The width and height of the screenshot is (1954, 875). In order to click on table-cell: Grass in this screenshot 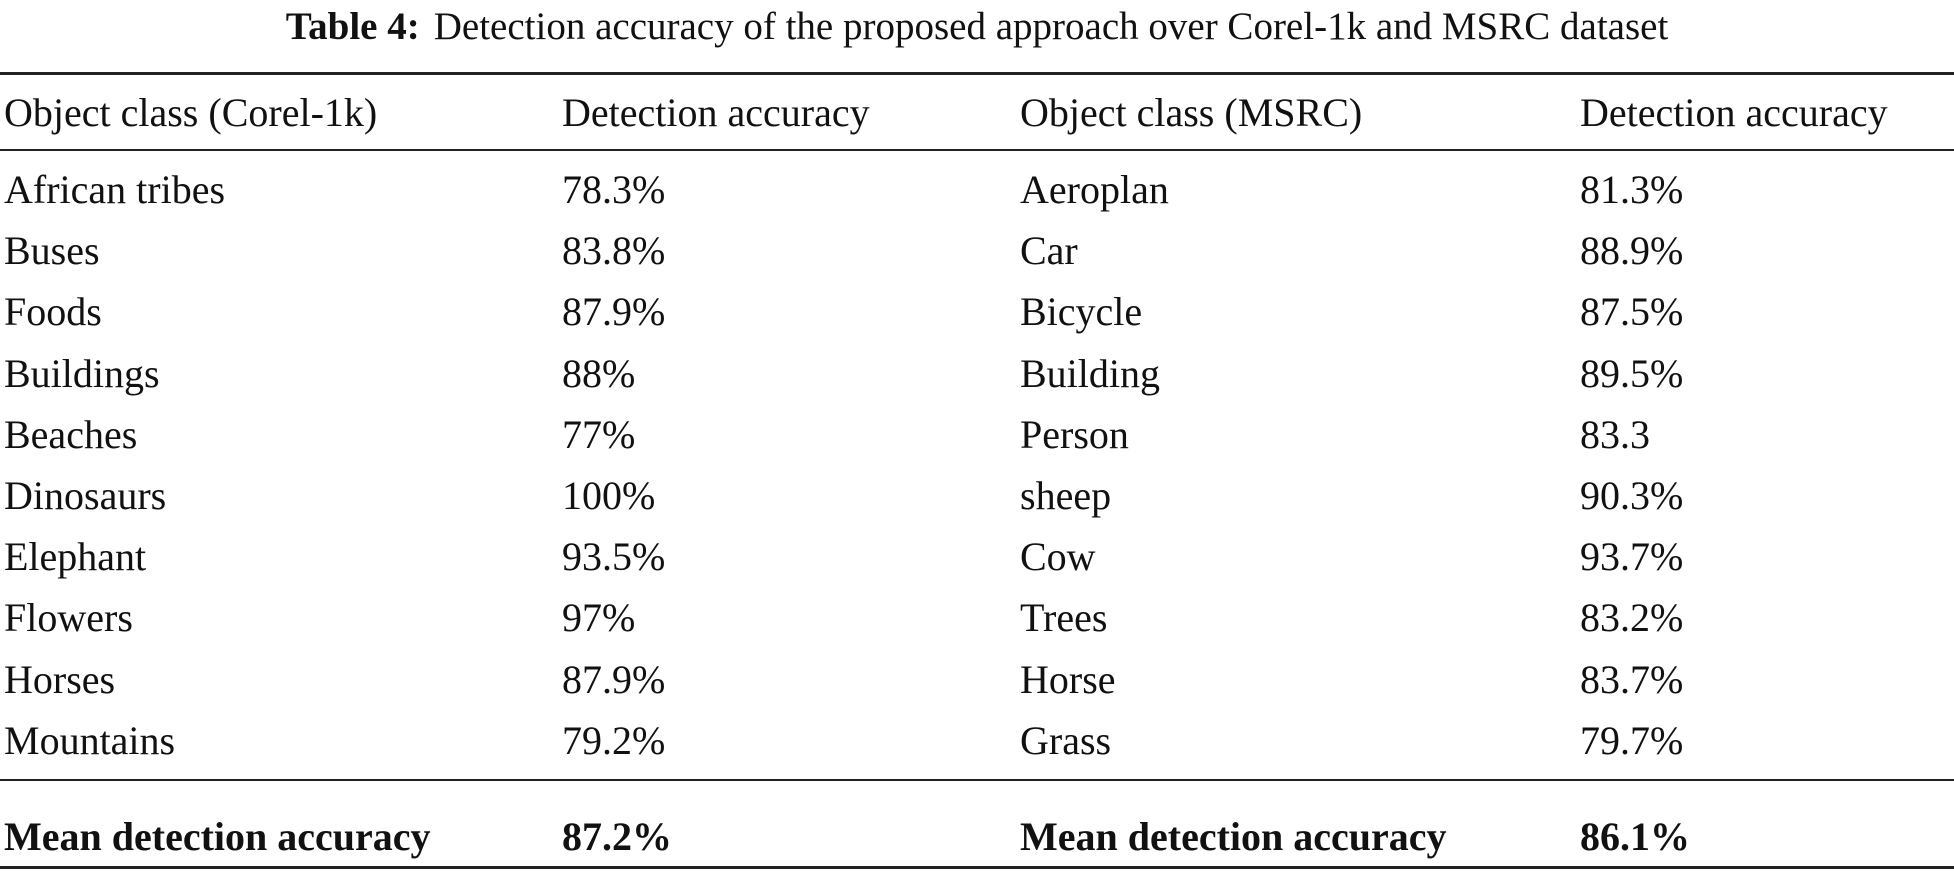, I will do `click(1066, 740)`.